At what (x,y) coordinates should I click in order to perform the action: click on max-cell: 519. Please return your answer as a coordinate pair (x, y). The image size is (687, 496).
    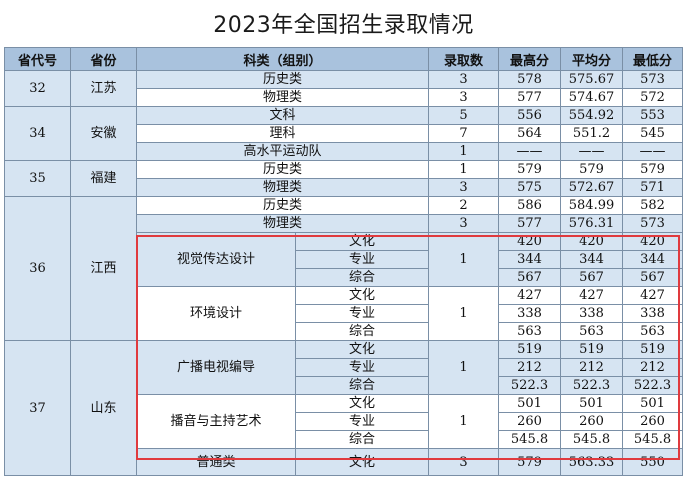
    Looking at the image, I should click on (530, 349).